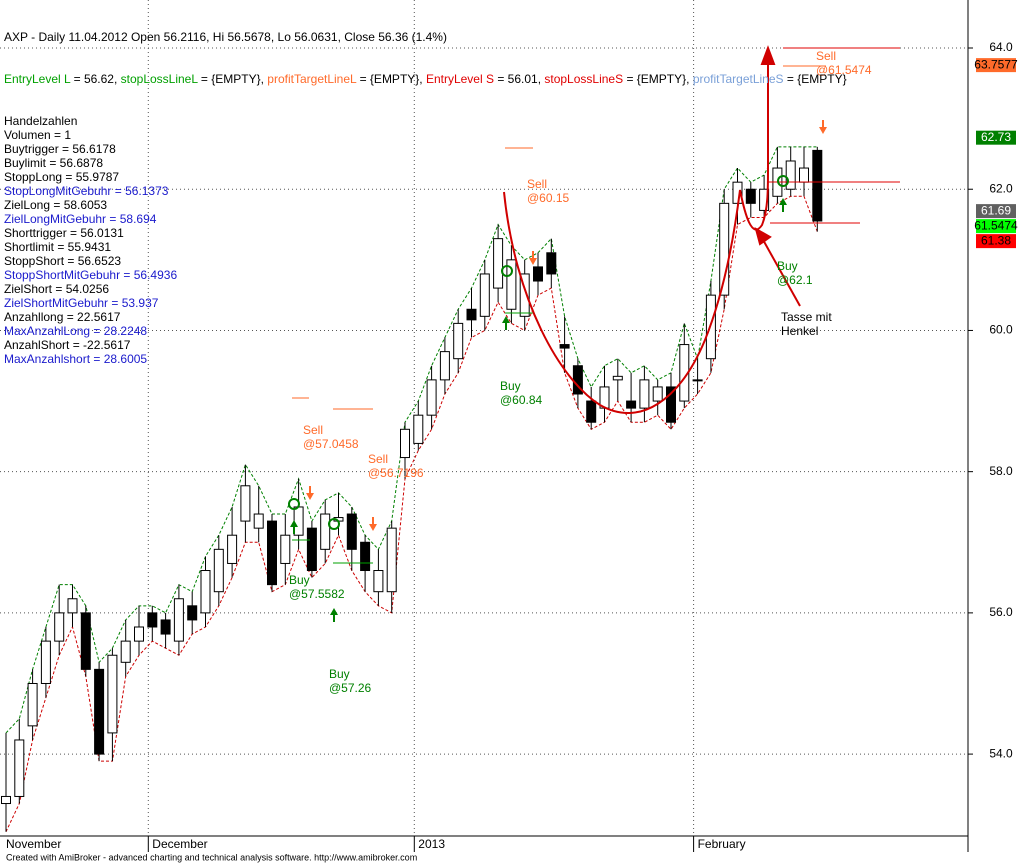 This screenshot has width=1028, height=865. What do you see at coordinates (350, 688) in the screenshot?
I see `annotation: @57.26` at bounding box center [350, 688].